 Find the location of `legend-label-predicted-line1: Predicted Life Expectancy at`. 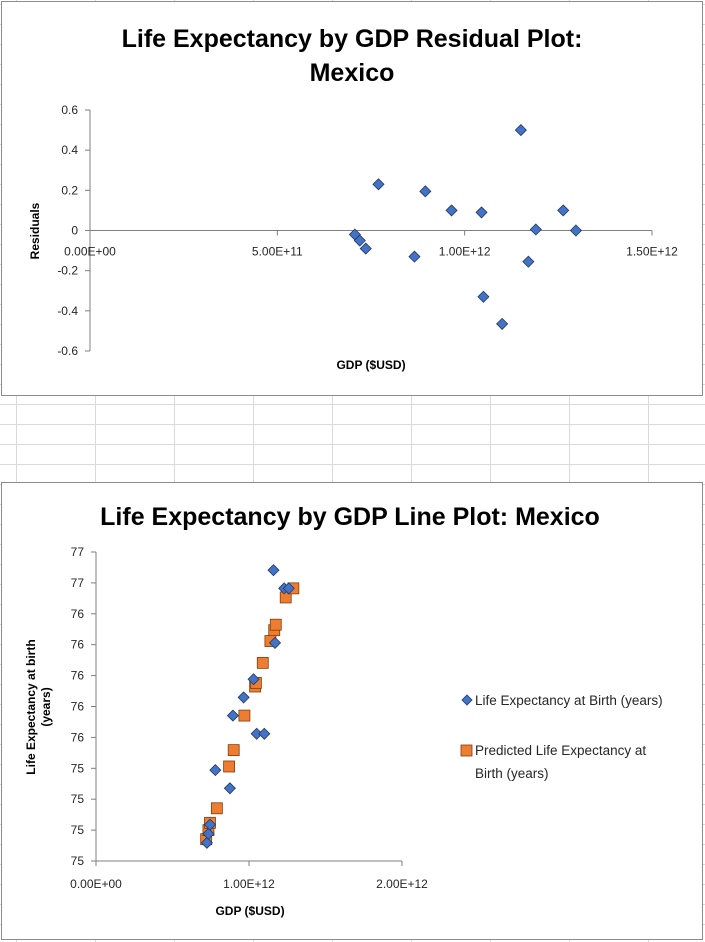

legend-label-predicted-line1: Predicted Life Expectancy at is located at coordinates (560, 750).